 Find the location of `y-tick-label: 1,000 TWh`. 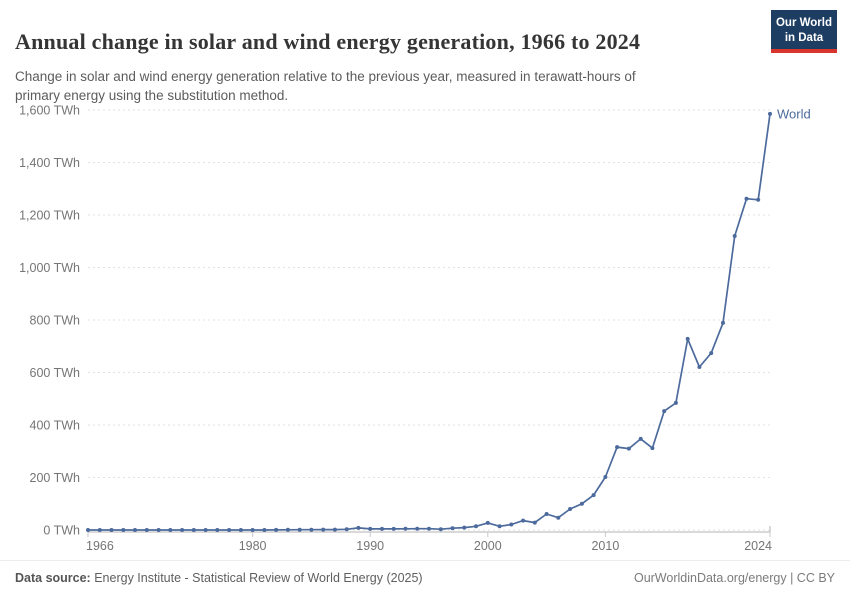

y-tick-label: 1,000 TWh is located at coordinates (49, 268).